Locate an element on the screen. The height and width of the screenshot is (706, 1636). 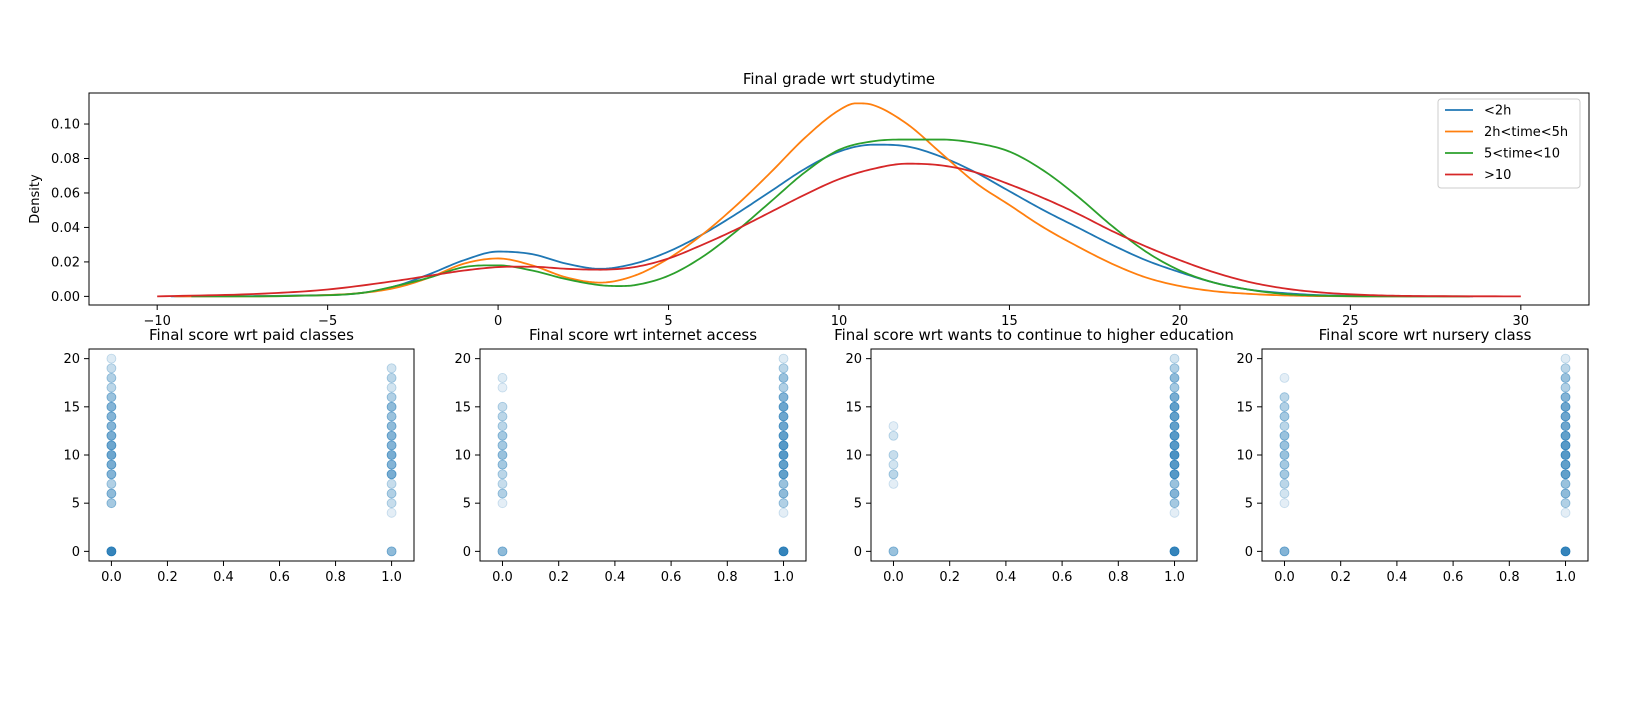
x-tick-label: −10 is located at coordinates (156, 321).